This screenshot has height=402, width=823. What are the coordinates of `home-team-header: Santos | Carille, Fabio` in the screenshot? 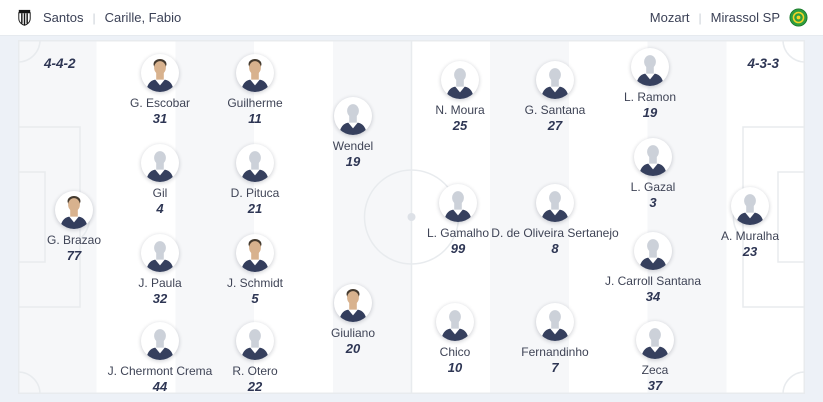 It's located at (98, 17).